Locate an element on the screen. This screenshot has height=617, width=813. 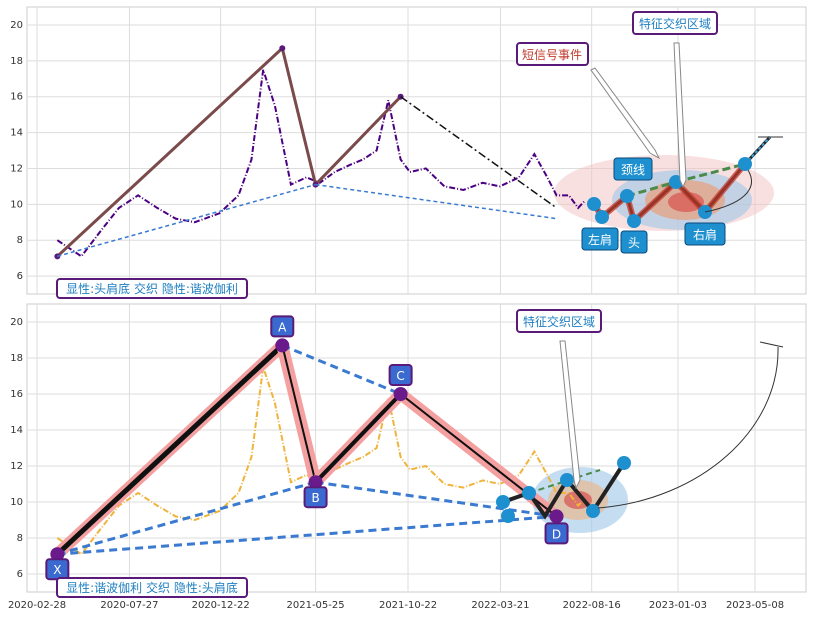
harmonic-point-label: C is located at coordinates (400, 375).